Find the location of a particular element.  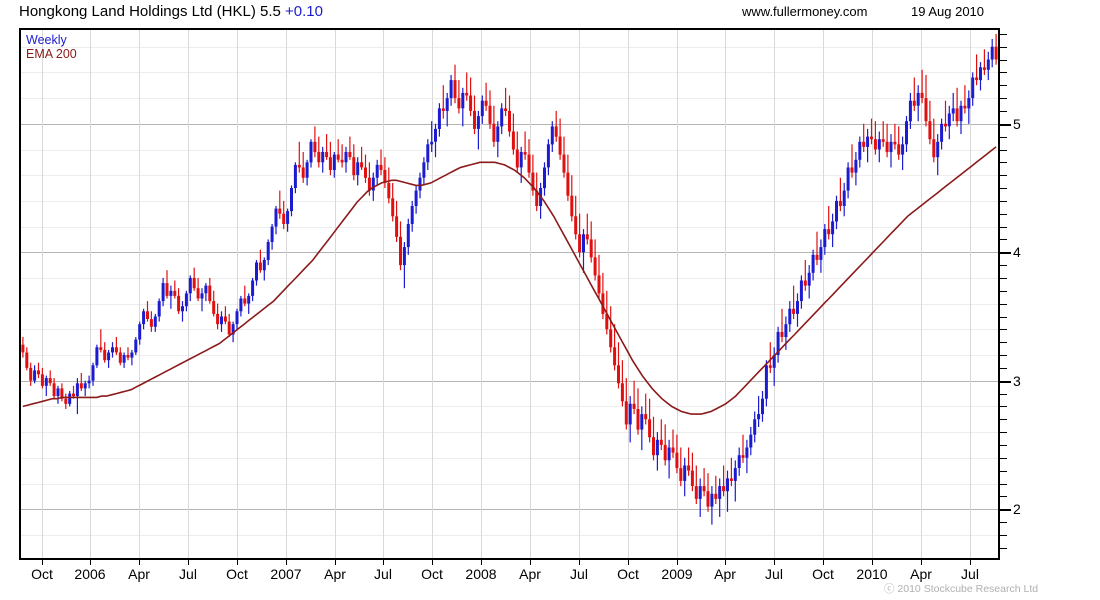

y-axis-label: 5 is located at coordinates (1017, 123).